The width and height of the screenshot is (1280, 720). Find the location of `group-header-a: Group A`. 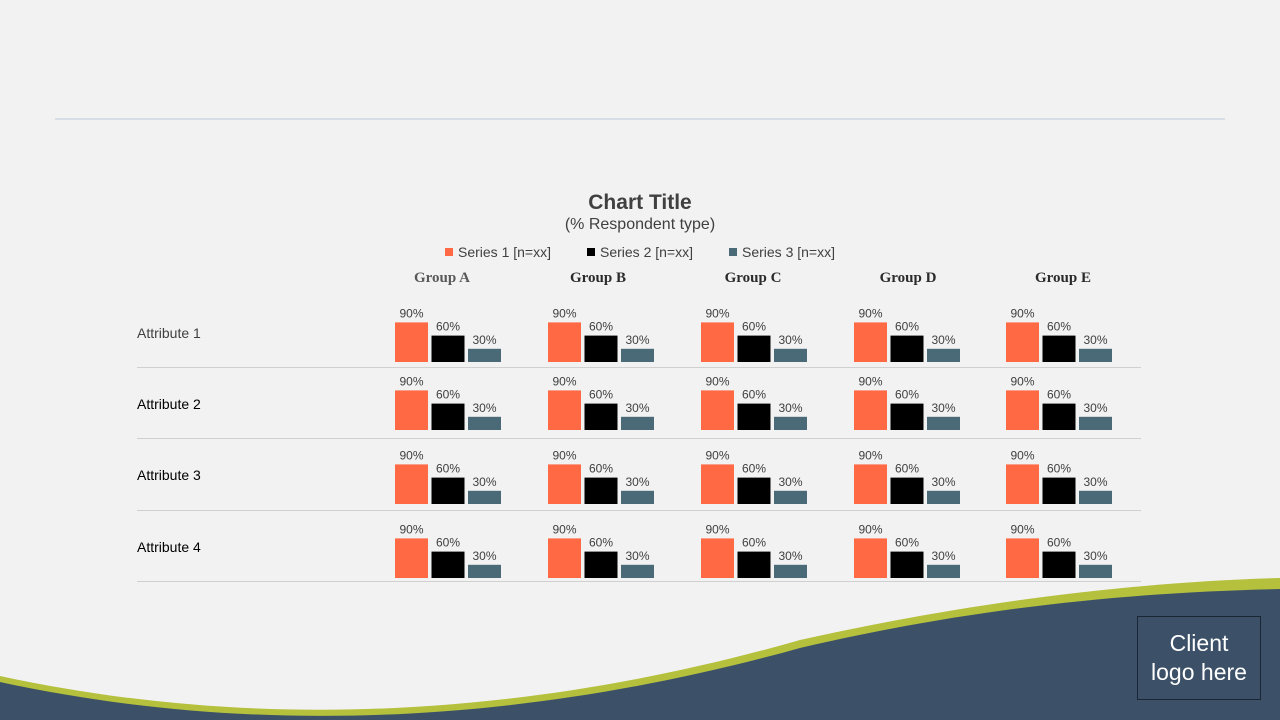

group-header-a: Group A is located at coordinates (442, 278).